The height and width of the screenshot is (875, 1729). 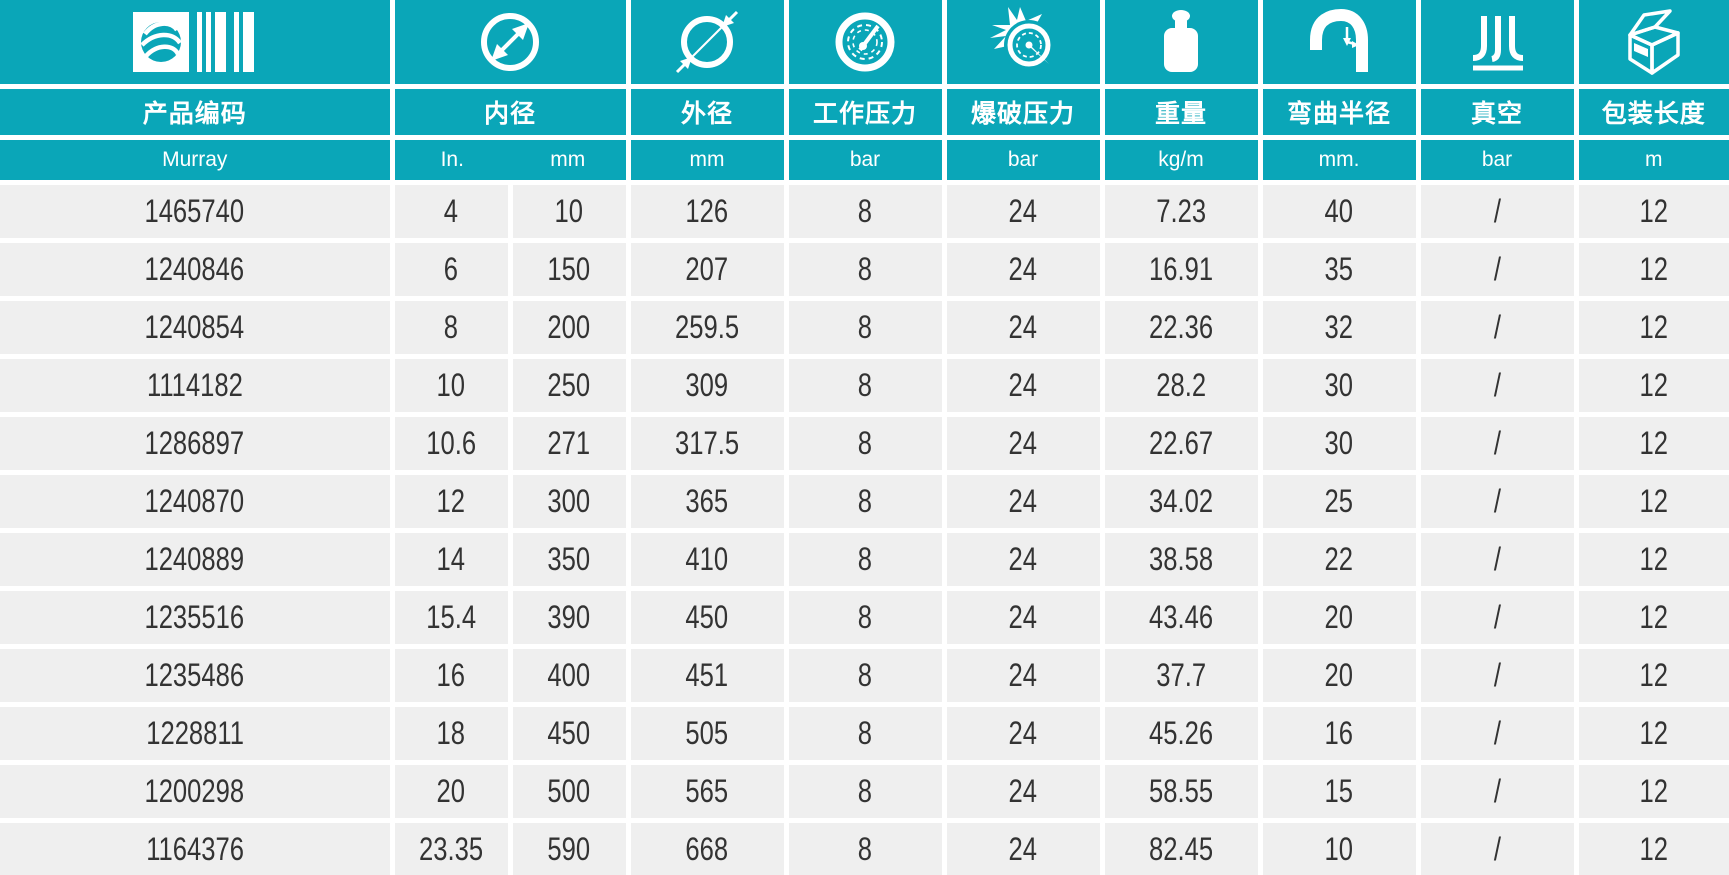 I want to click on cell-inner-diameter-in: 14, so click(x=451, y=559).